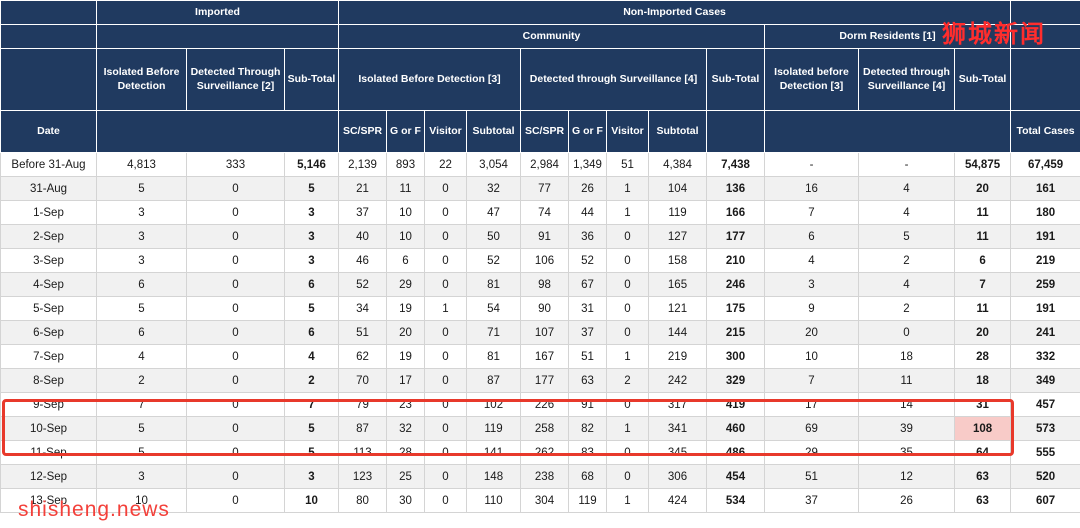  What do you see at coordinates (362, 188) in the screenshot?
I see `cell-comm_iso_scspr: 21` at bounding box center [362, 188].